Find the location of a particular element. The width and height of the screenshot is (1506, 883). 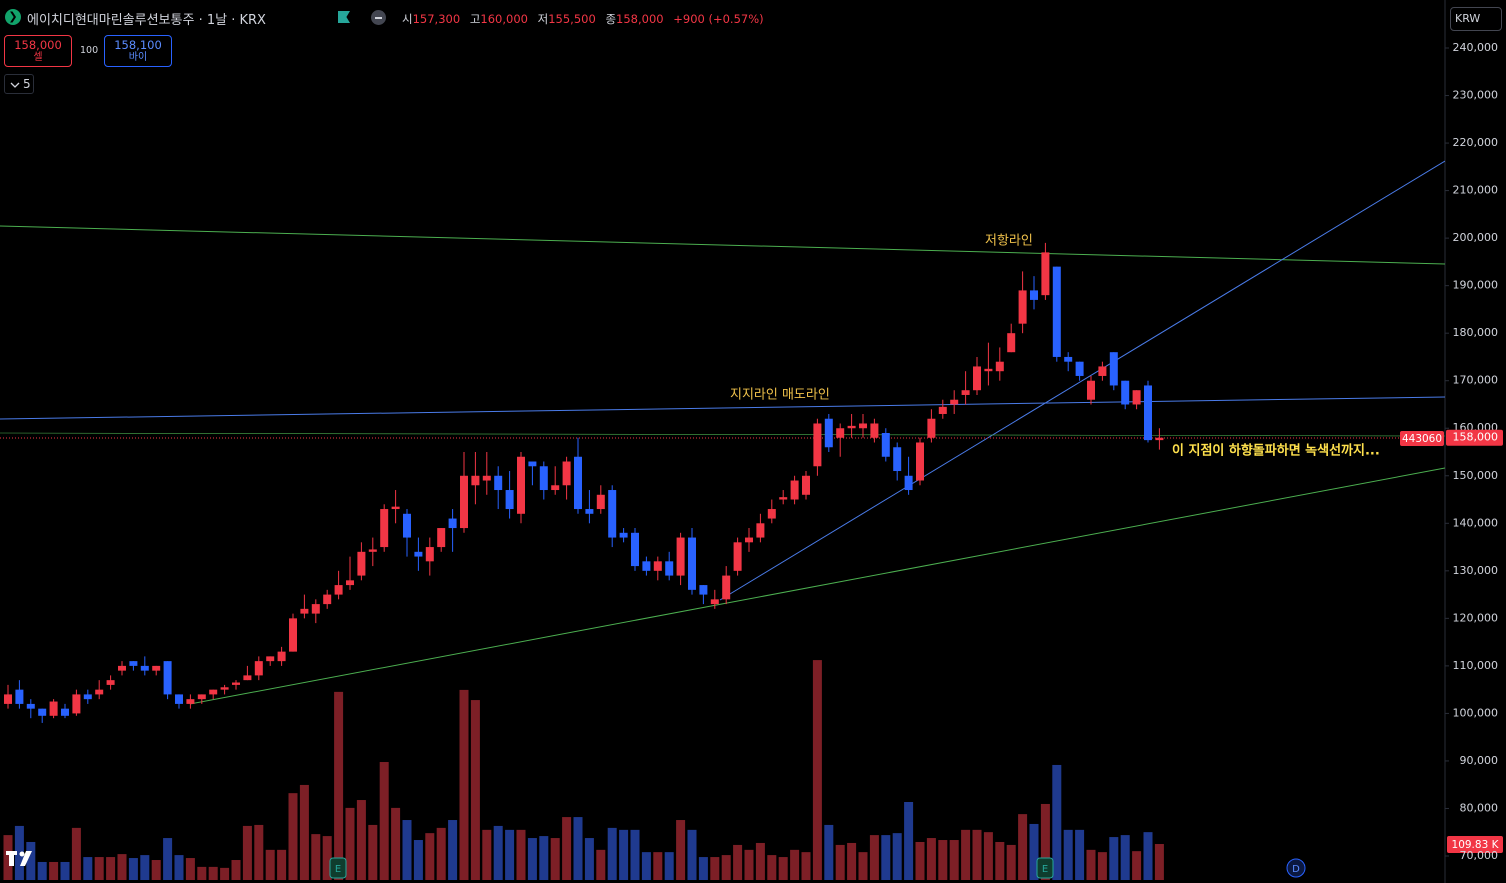

currency-button: KRW is located at coordinates (1476, 19).